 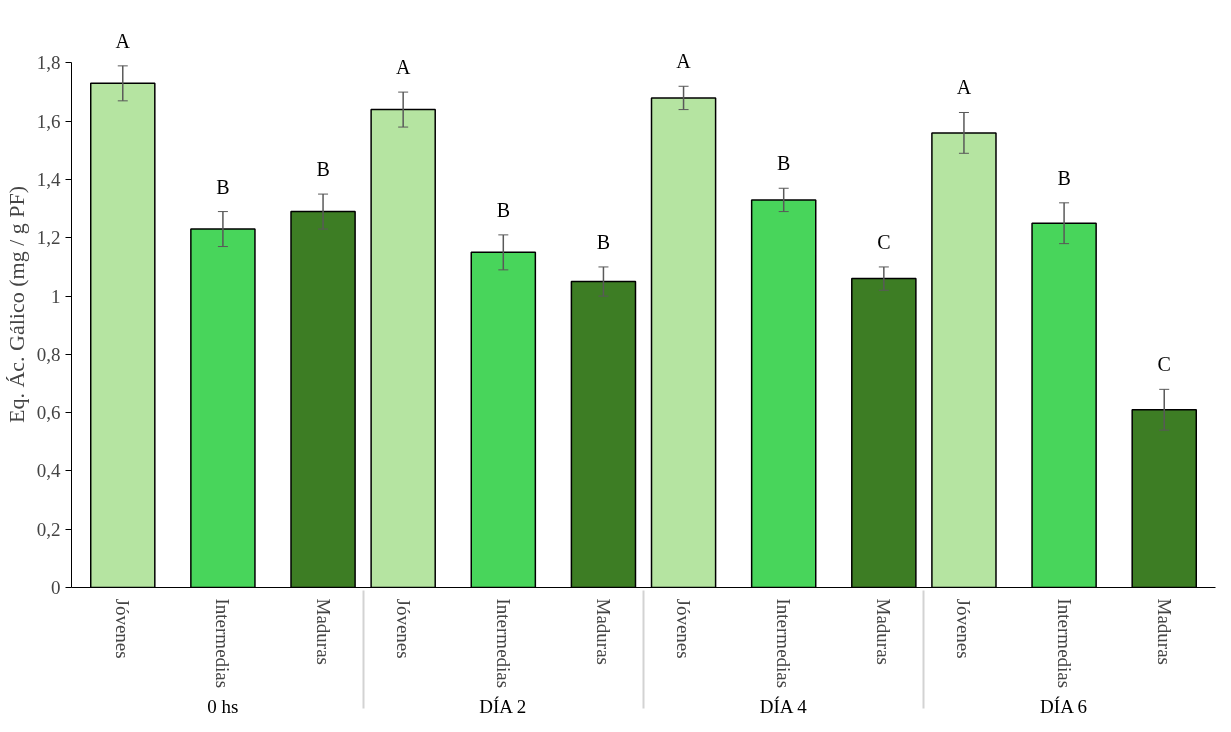 What do you see at coordinates (48, 238) in the screenshot?
I see `y-tick-label: 1,2` at bounding box center [48, 238].